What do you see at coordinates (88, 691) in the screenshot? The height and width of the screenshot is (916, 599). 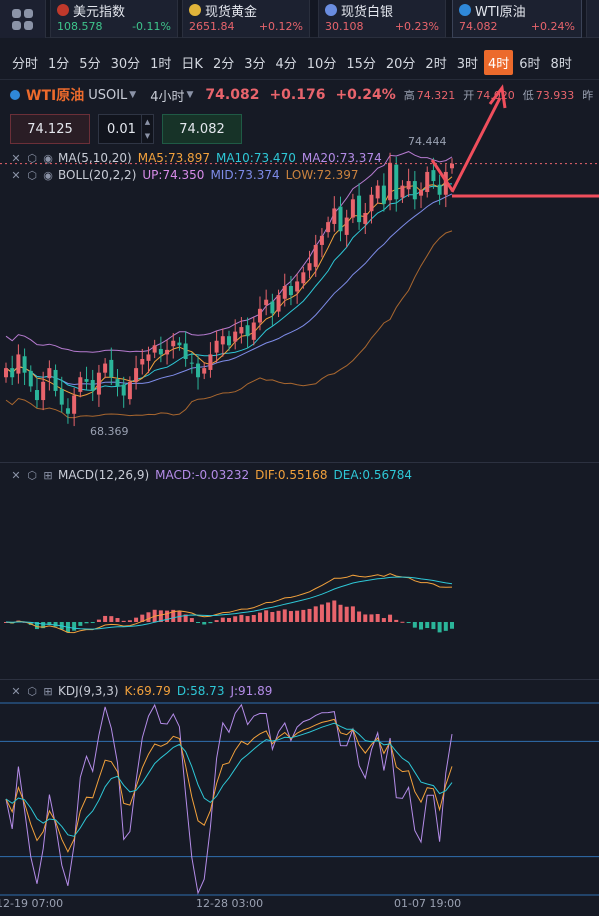 I see `kdj-name: KDJ(9,3,3)` at bounding box center [88, 691].